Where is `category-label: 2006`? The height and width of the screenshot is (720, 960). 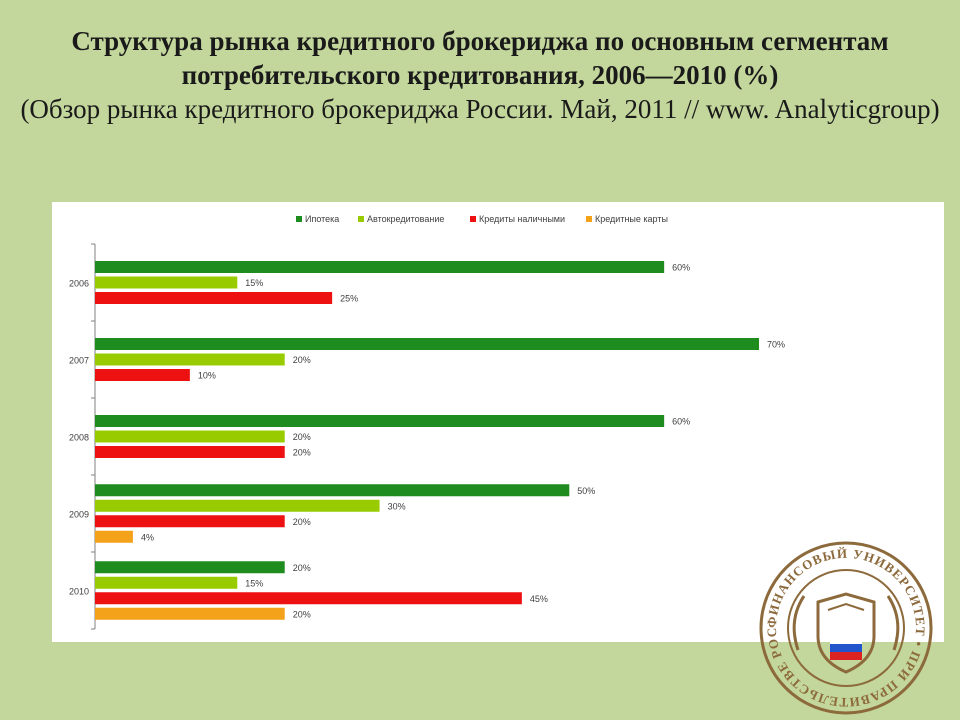
category-label: 2006 is located at coordinates (79, 284).